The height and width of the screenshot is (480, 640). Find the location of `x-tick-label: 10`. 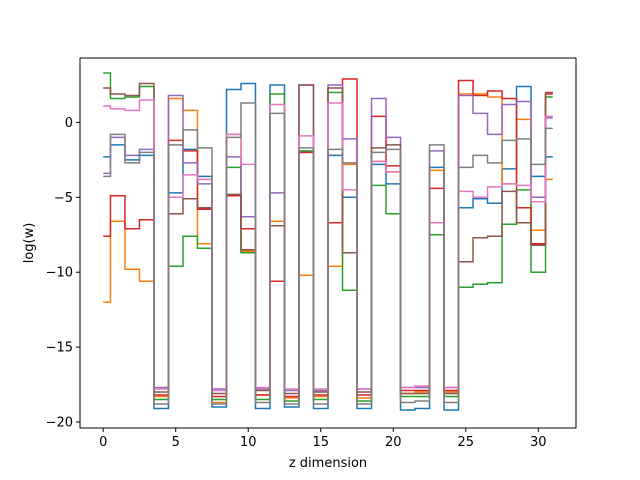

x-tick-label: 10 is located at coordinates (248, 442).